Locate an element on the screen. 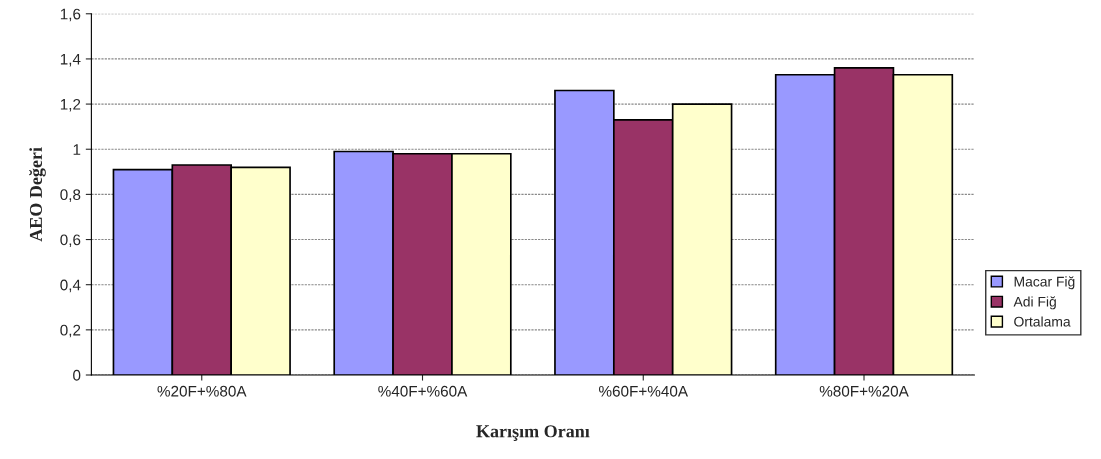 Image resolution: width=1101 pixels, height=459 pixels. y-axis-title: AEO Değeri is located at coordinates (37, 194).